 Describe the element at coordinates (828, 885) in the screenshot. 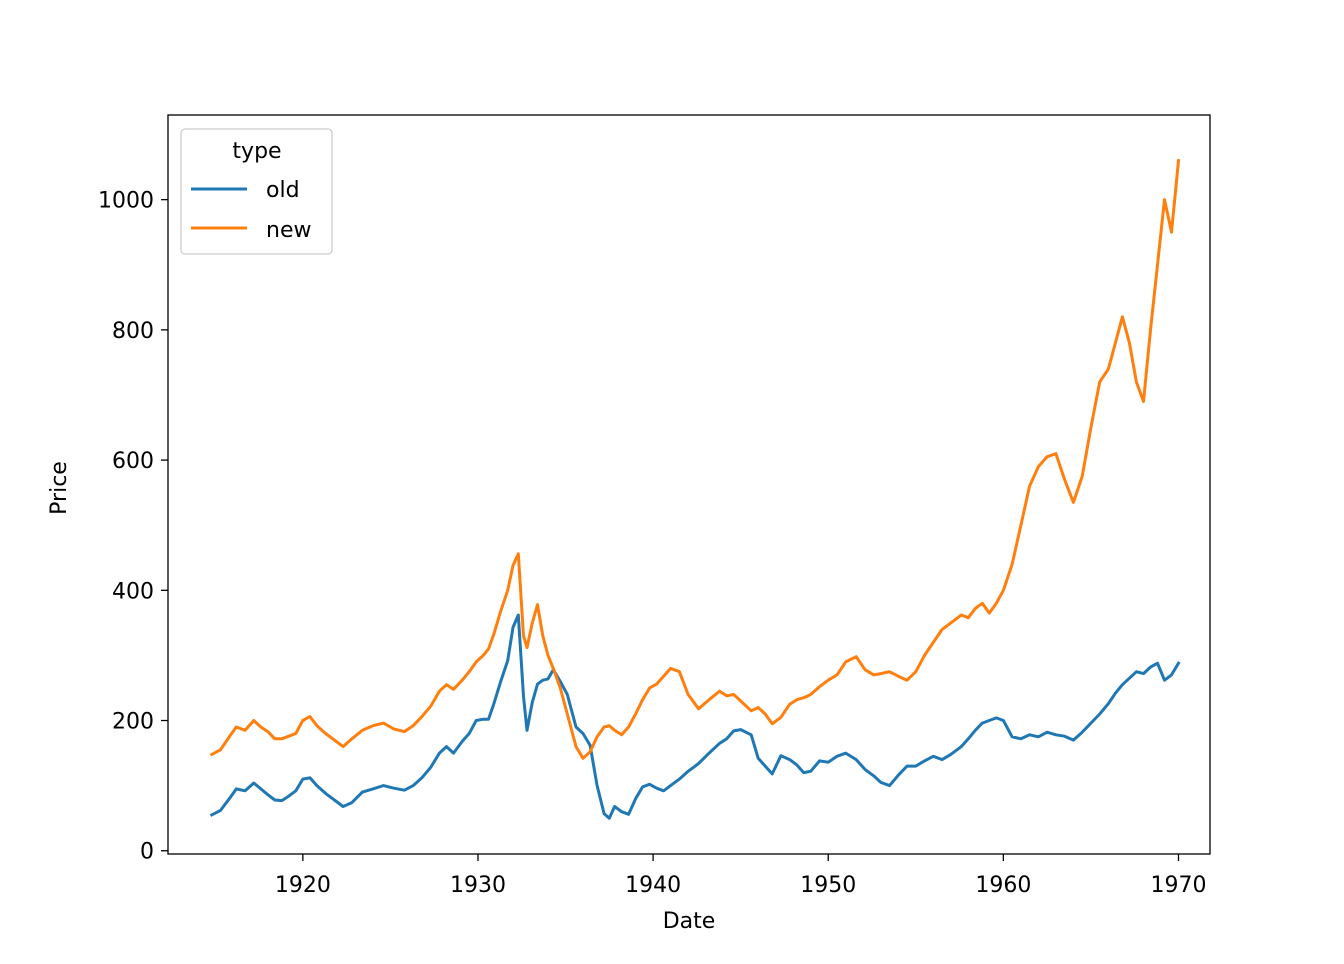

I see `x-tick-label-1950: 1950` at that location.